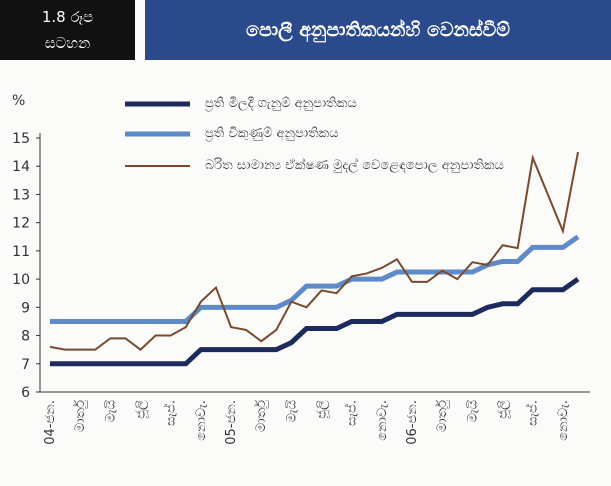 This screenshot has width=611, height=486. Describe the element at coordinates (21, 139) in the screenshot. I see `y-tick-label: 15` at that location.